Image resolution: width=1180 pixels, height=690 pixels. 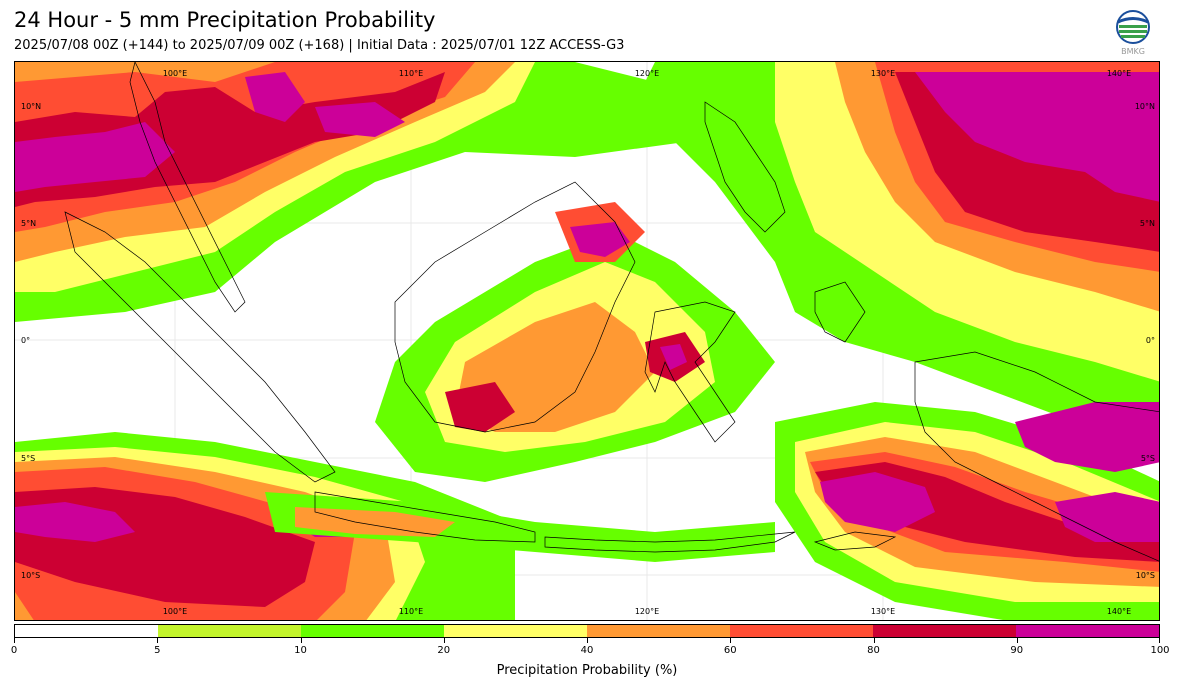 What do you see at coordinates (157, 650) in the screenshot?
I see `colorbar-tick-label: 5` at bounding box center [157, 650].